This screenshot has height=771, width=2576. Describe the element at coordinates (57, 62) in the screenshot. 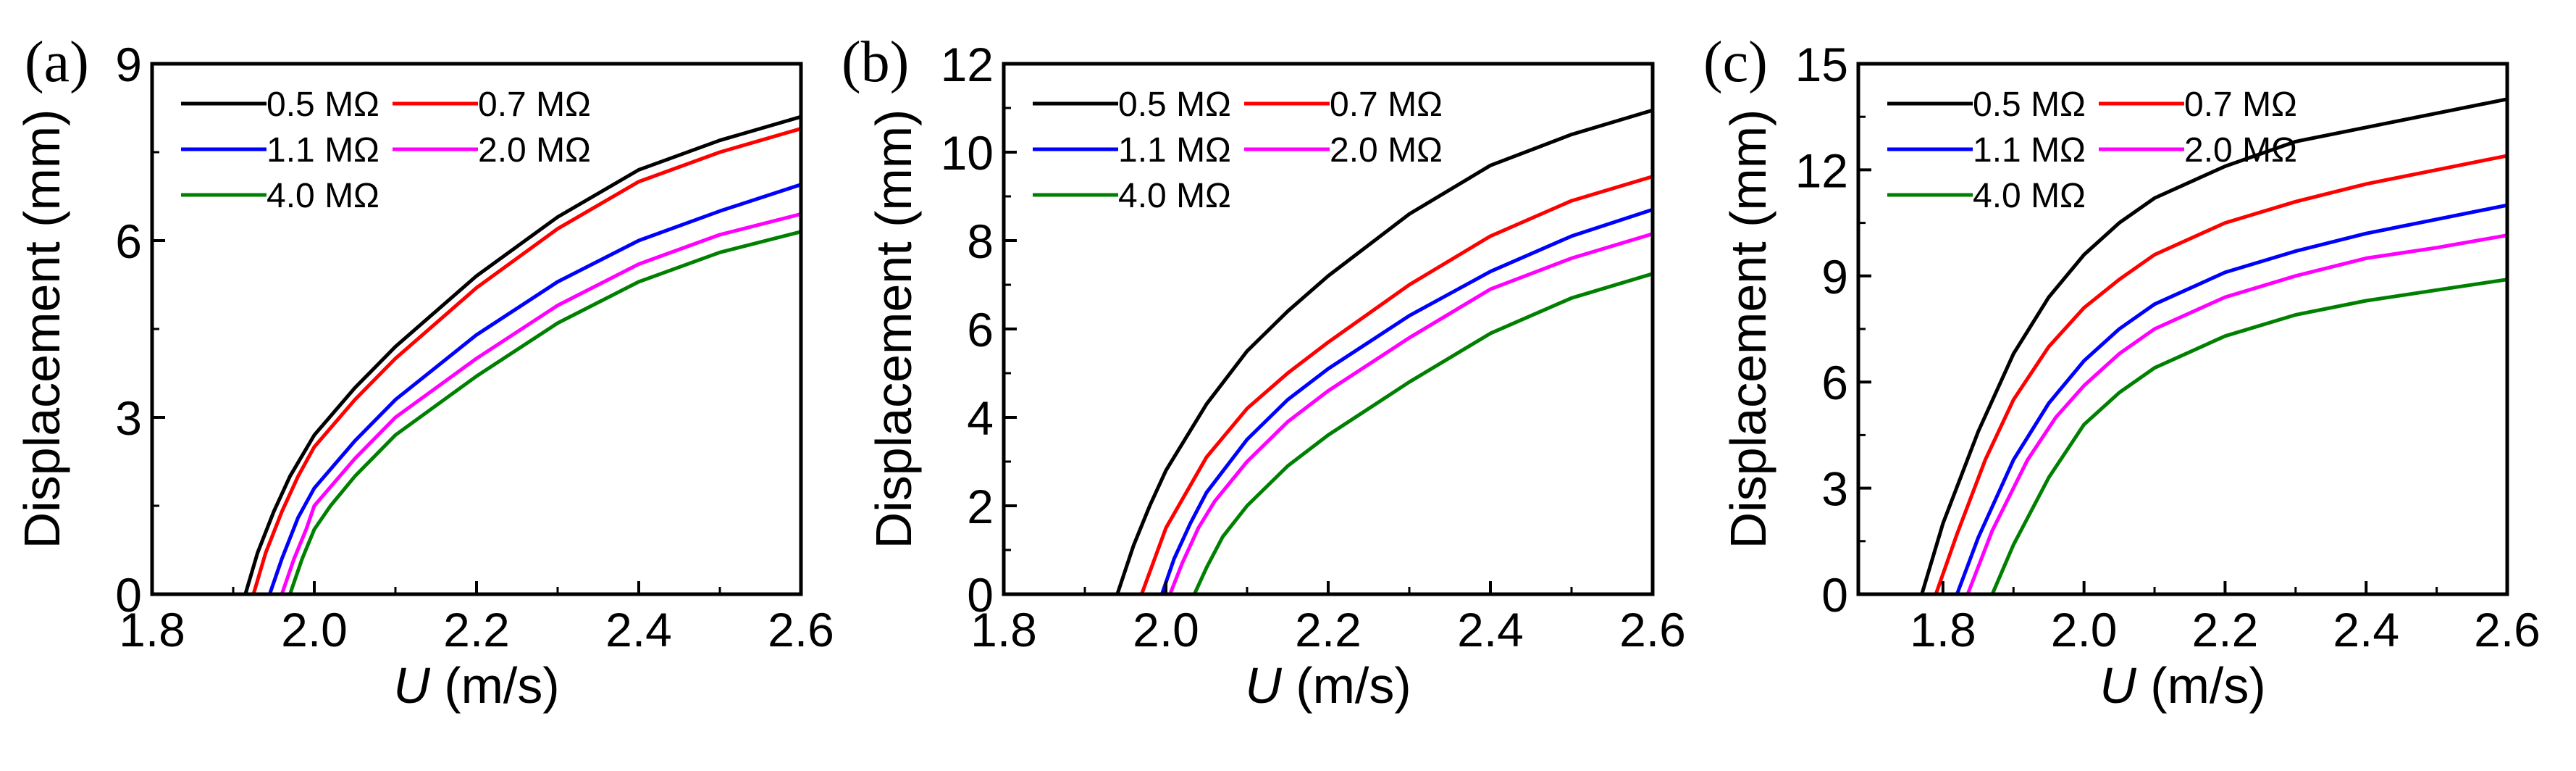

I see `panel-label: (a)` at that location.